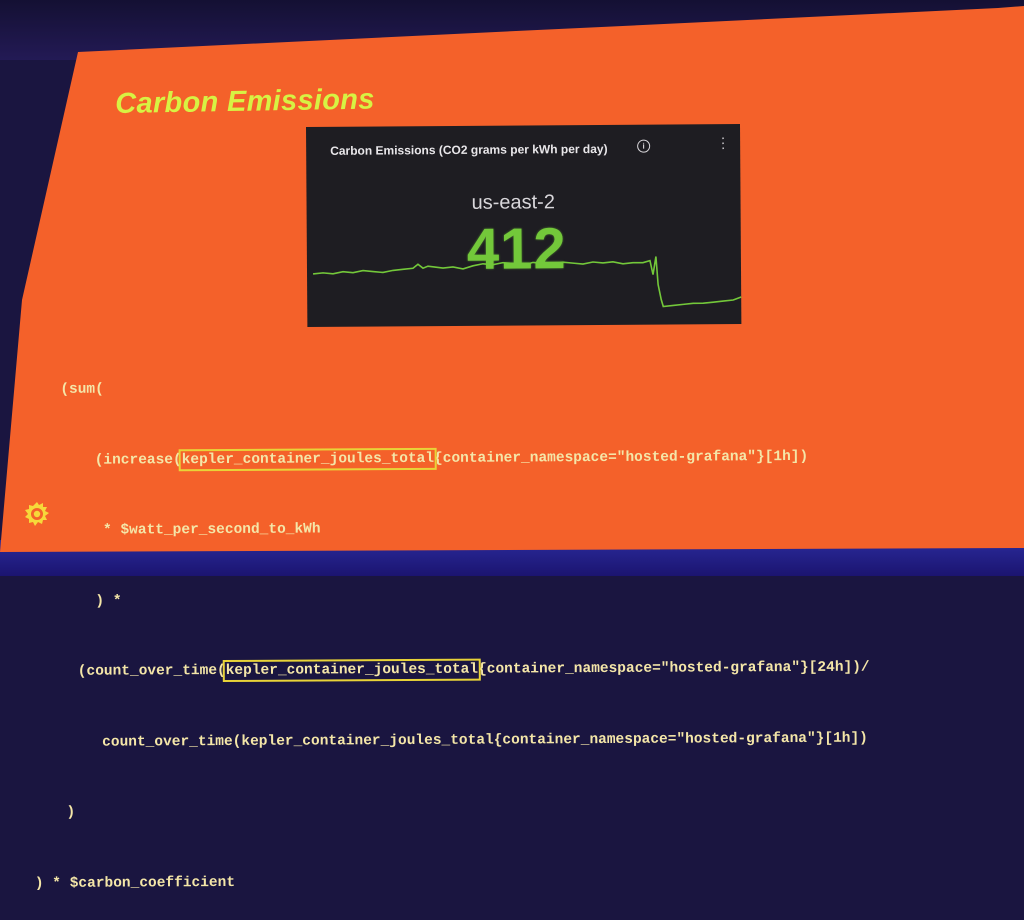 The image size is (1024, 920). What do you see at coordinates (516, 249) in the screenshot?
I see `stat-value: 412` at bounding box center [516, 249].